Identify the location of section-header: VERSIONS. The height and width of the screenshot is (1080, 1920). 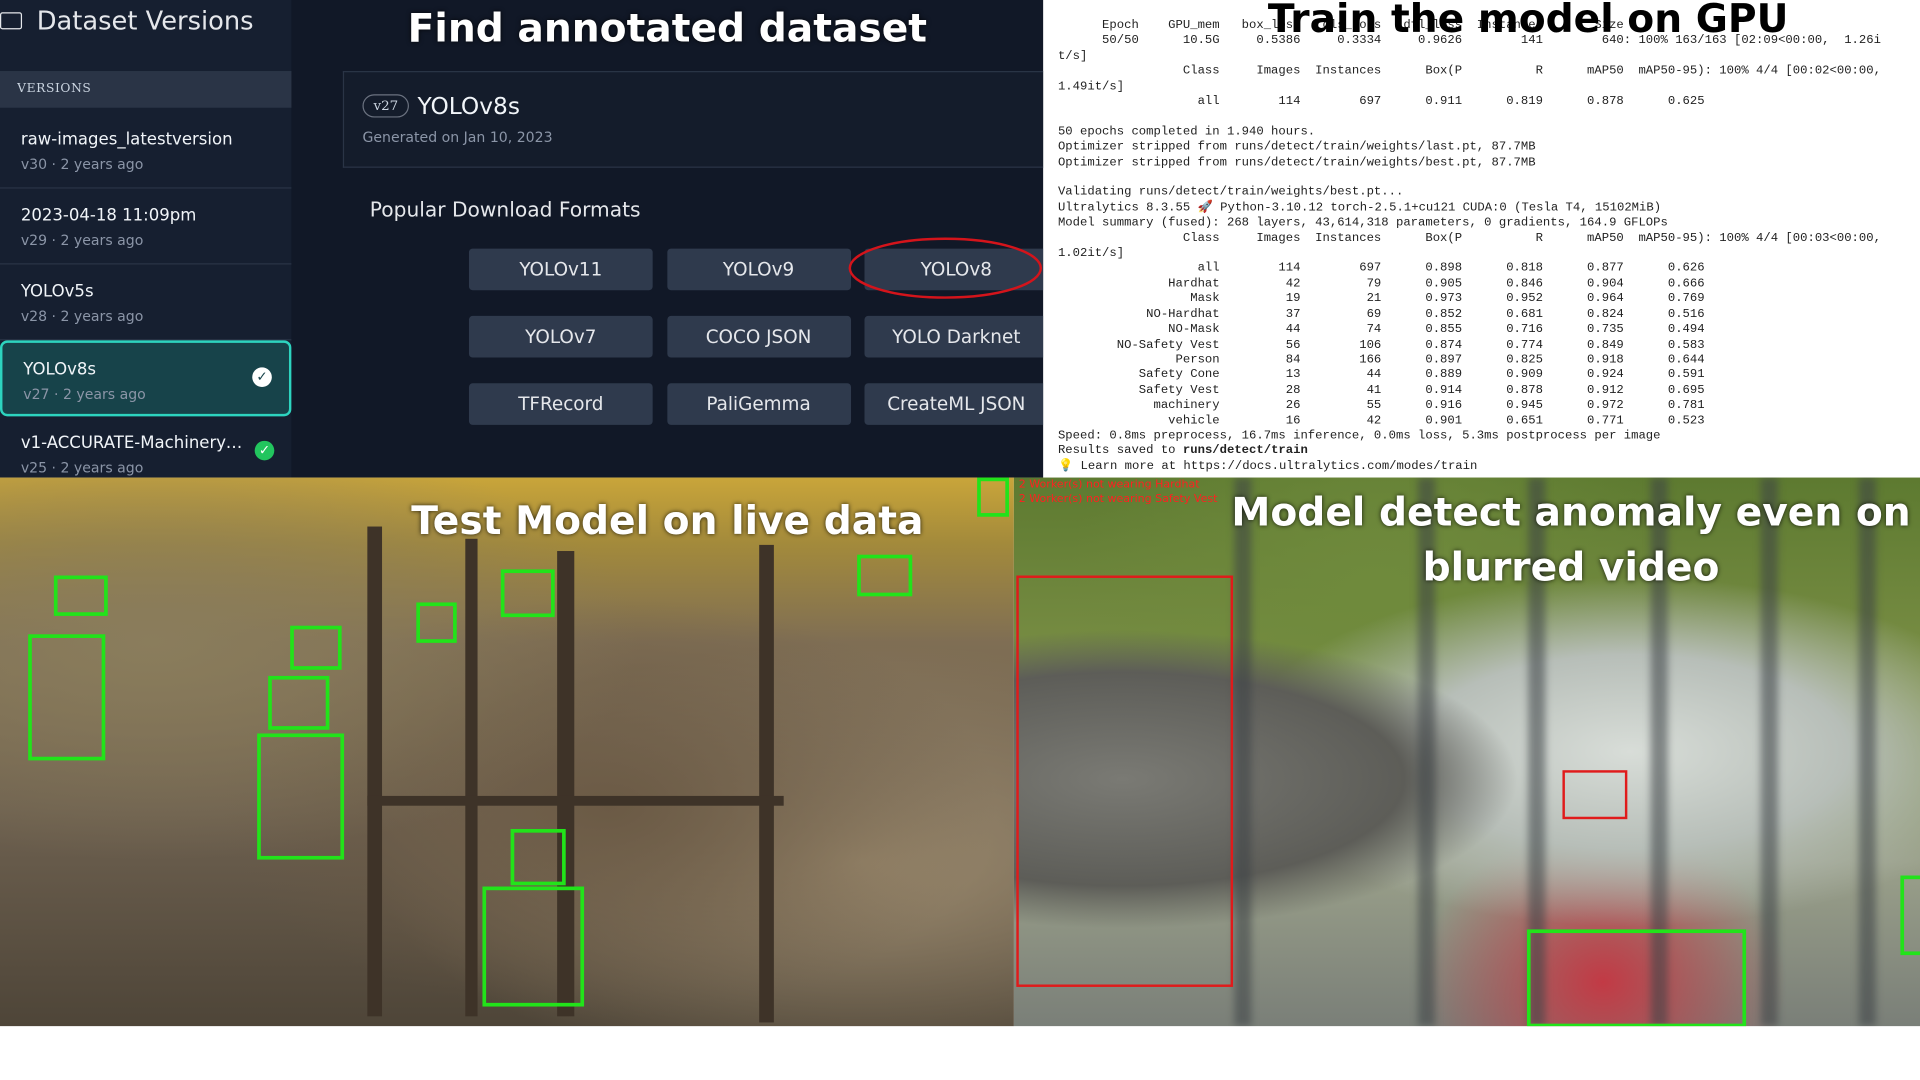
(146, 89).